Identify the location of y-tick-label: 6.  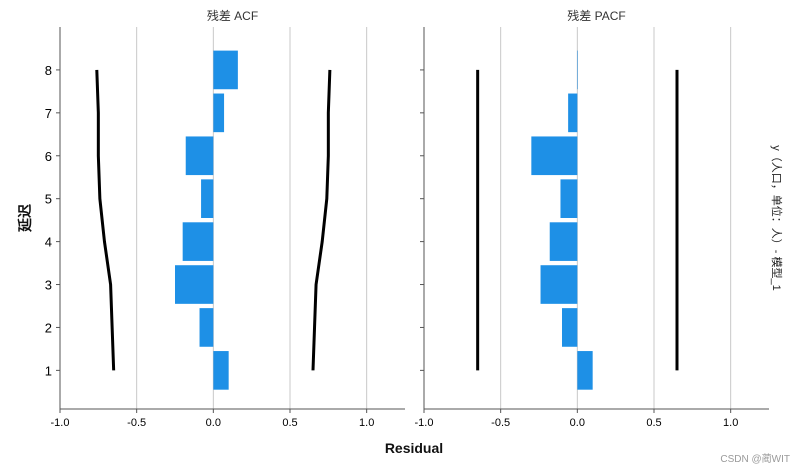
(48, 156).